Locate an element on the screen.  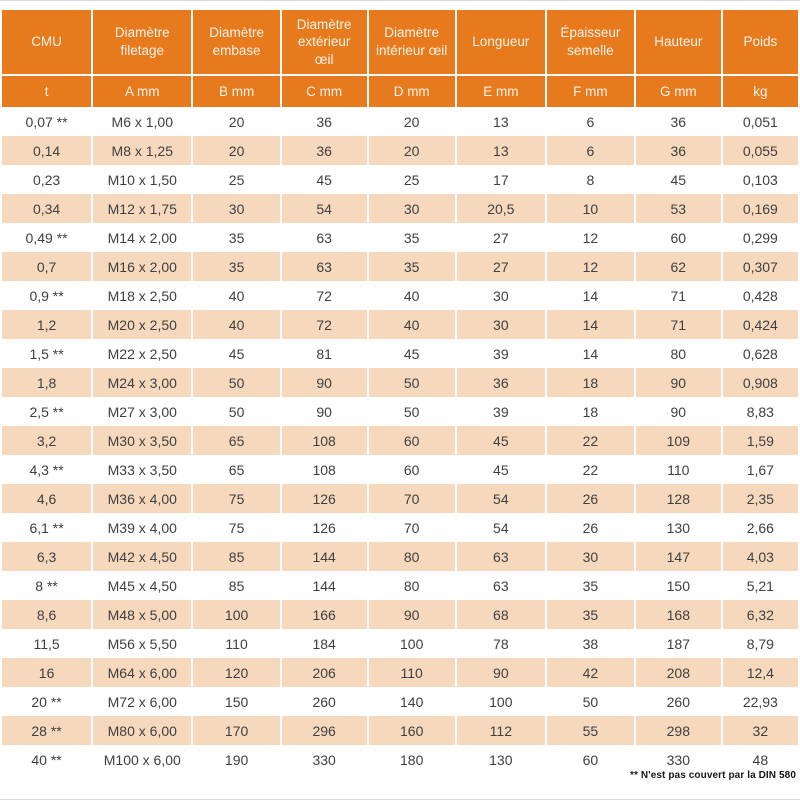
table-cell: 0,7 is located at coordinates (47, 266).